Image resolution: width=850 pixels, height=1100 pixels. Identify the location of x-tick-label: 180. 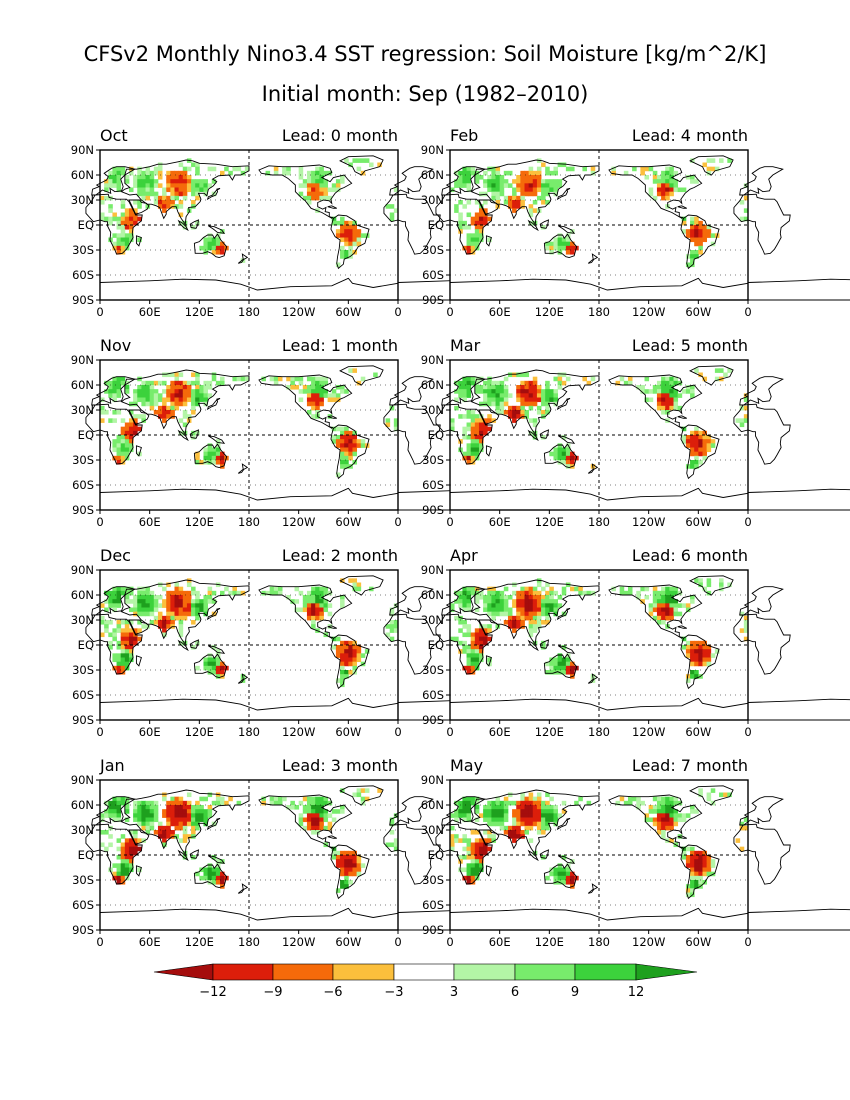
(249, 522).